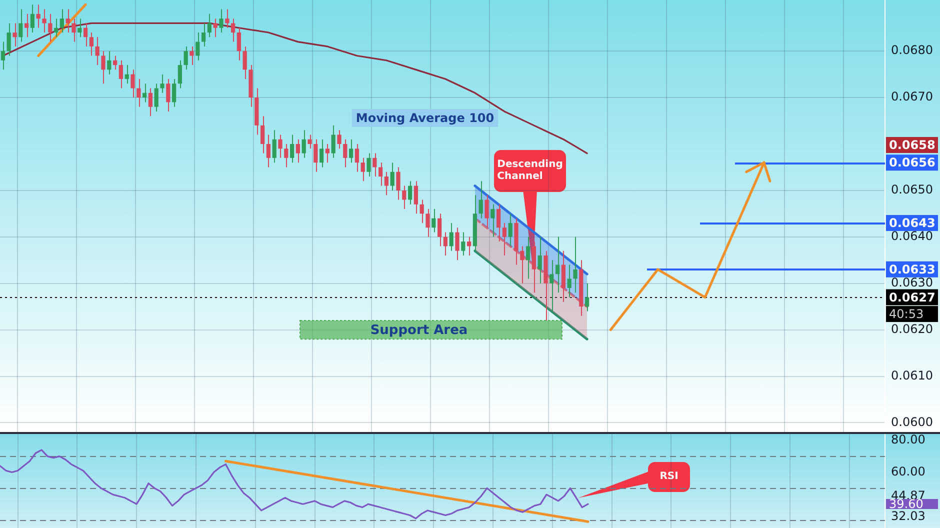 The image size is (940, 528). I want to click on y-tick-label: 0.0630, so click(912, 282).